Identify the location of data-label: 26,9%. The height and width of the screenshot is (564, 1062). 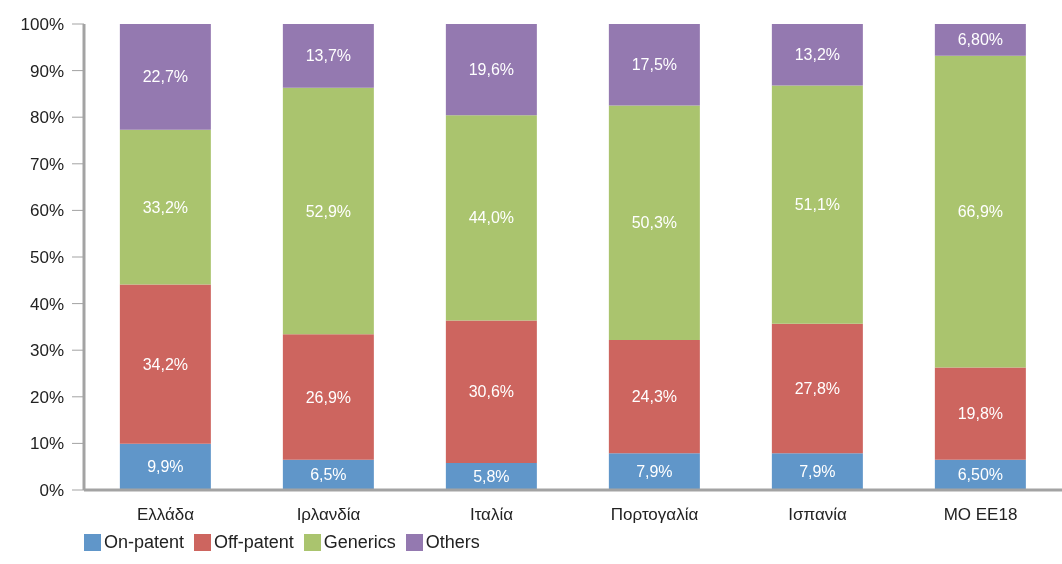
(328, 397).